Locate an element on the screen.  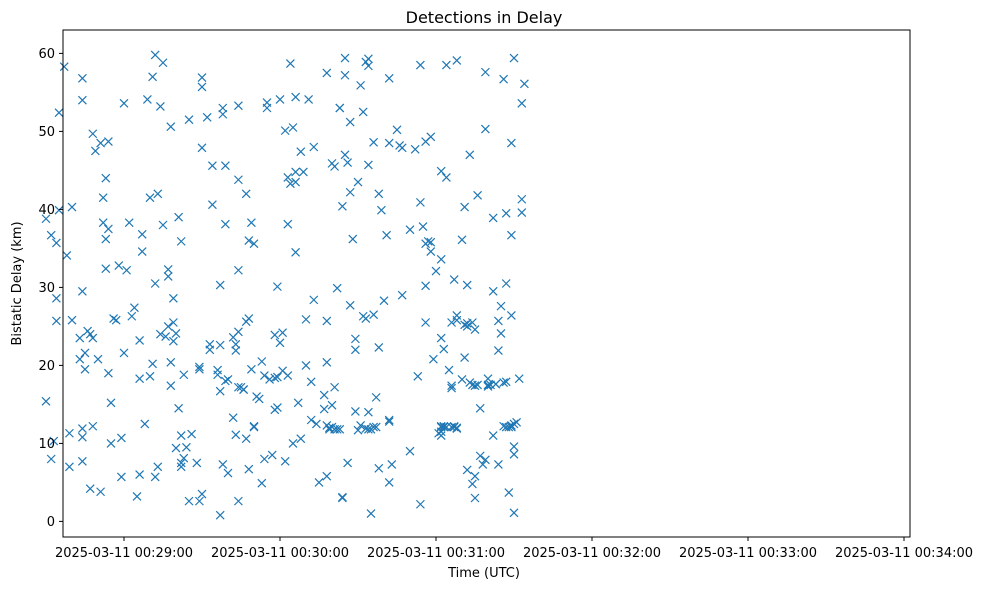
y-tick-label: 20 is located at coordinates (46, 366).